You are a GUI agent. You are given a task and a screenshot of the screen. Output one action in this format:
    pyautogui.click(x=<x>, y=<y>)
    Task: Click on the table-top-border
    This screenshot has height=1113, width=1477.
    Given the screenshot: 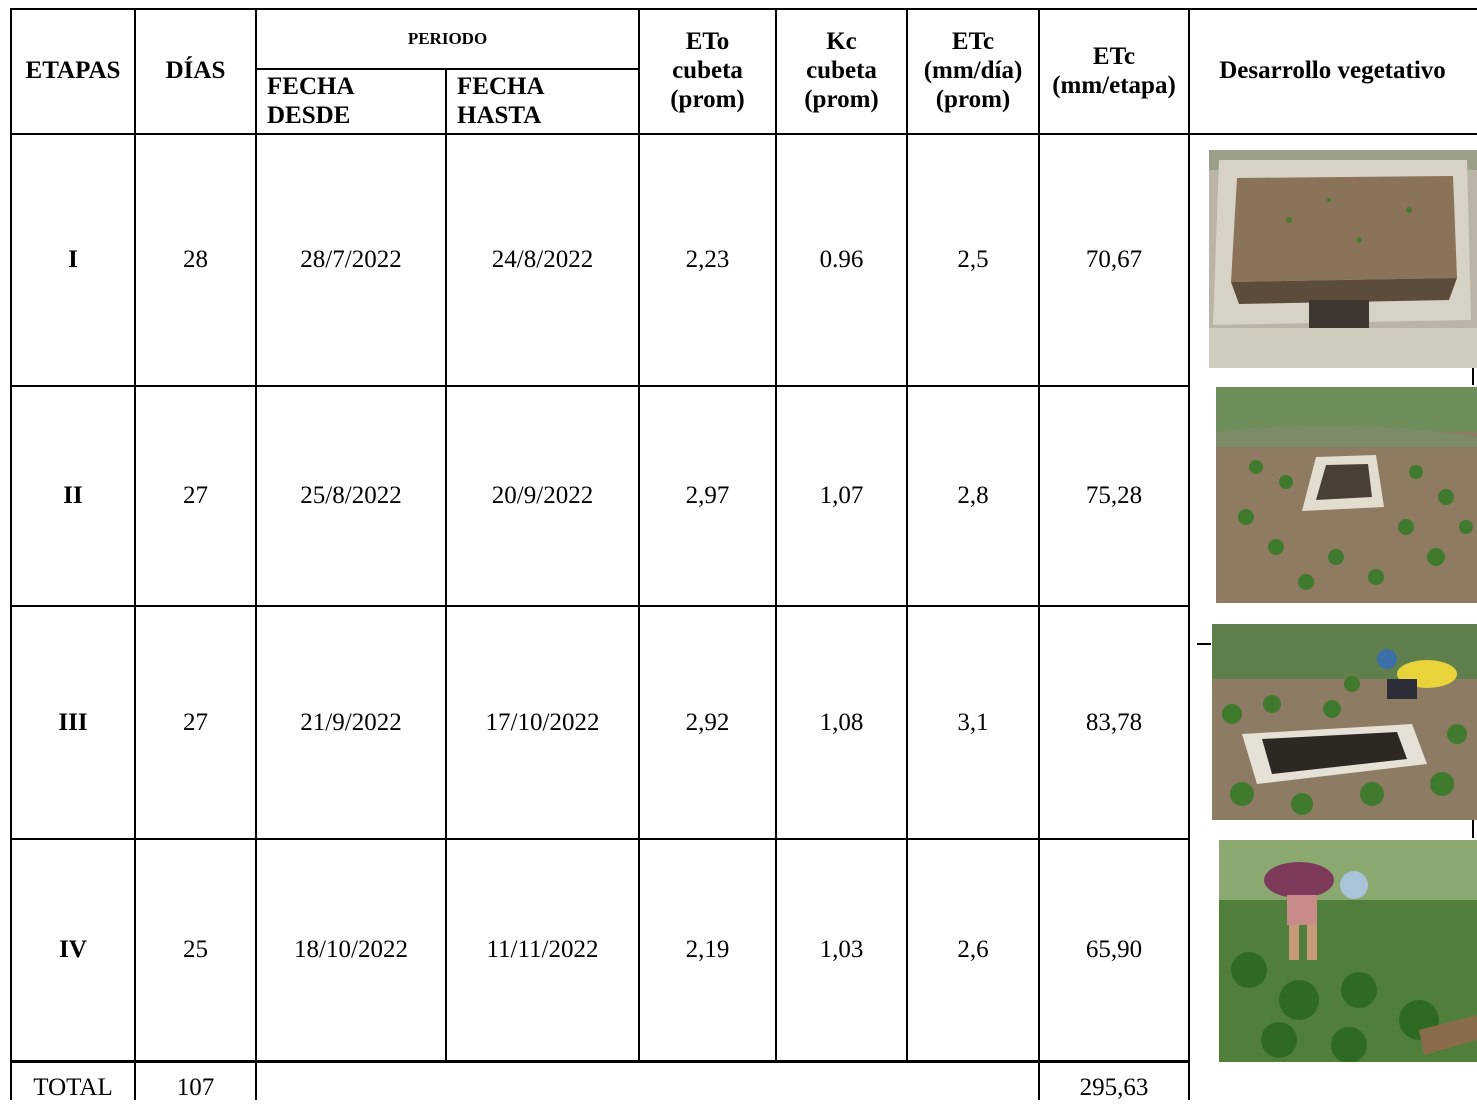 What is the action you would take?
    pyautogui.click(x=743, y=9)
    